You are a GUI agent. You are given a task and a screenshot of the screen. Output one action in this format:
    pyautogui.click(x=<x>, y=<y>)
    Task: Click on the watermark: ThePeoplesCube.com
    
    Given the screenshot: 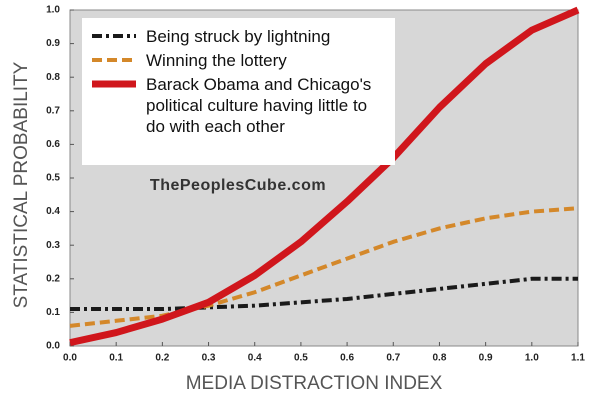 What is the action you would take?
    pyautogui.click(x=238, y=185)
    